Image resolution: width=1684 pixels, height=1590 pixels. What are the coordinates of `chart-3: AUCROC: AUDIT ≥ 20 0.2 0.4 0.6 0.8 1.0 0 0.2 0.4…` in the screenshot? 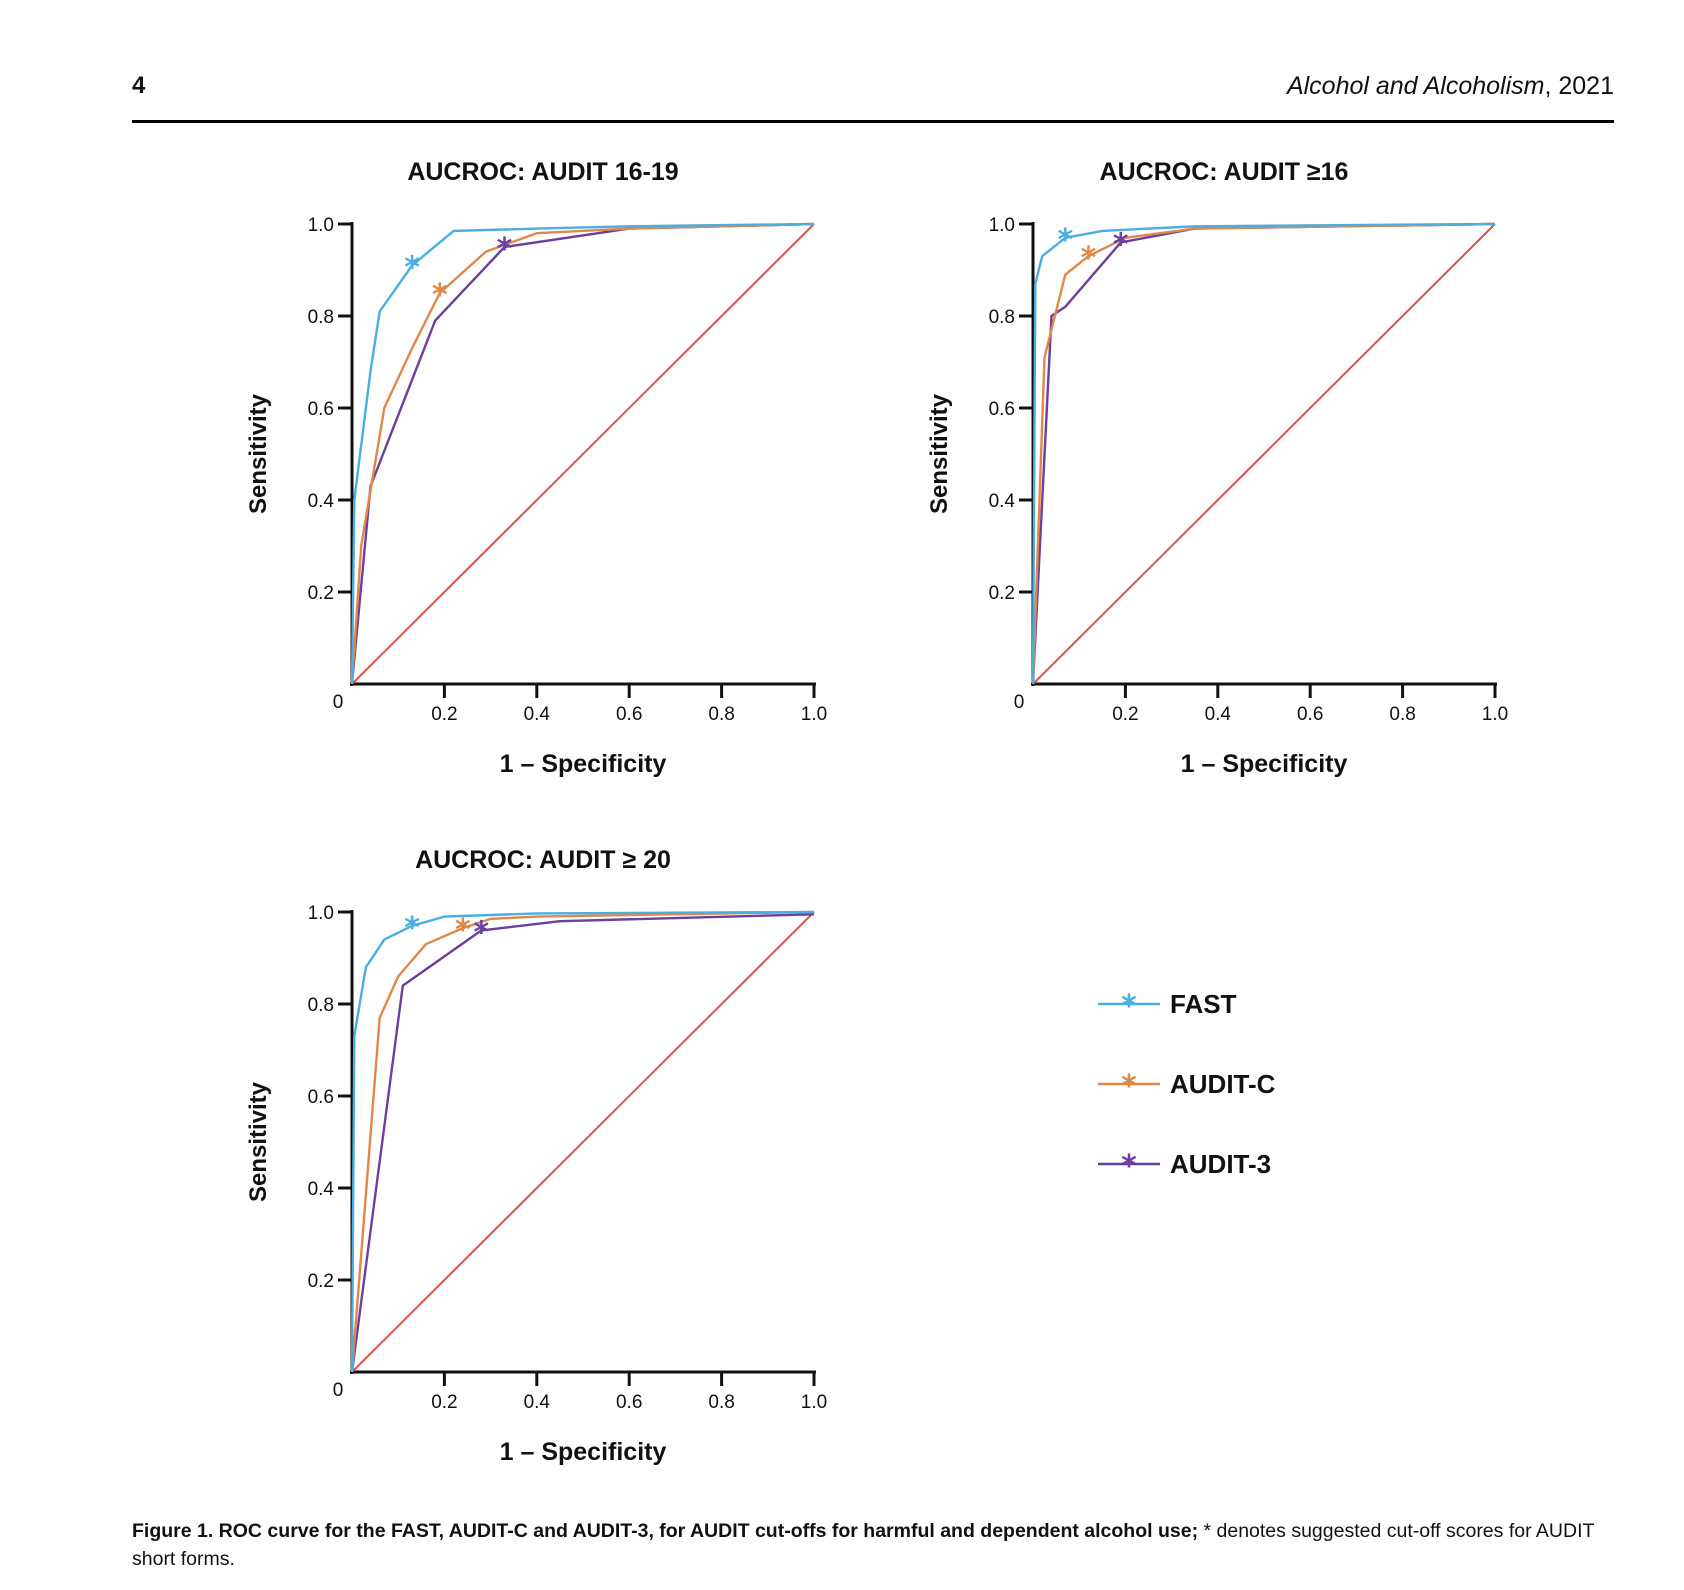 It's located at (536, 1156).